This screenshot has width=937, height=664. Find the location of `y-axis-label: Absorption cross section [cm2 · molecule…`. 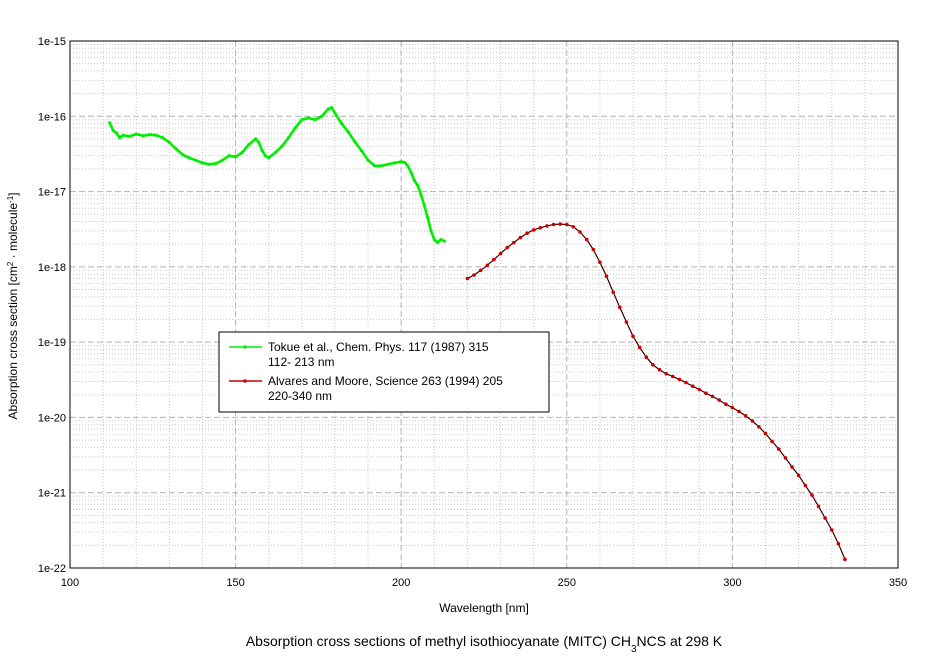

y-axis-label: Absorption cross section [cm2 · molecule… is located at coordinates (13, 305).